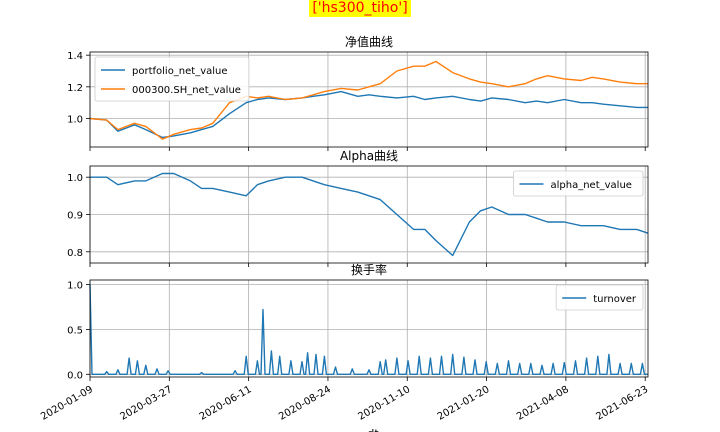  What do you see at coordinates (75, 330) in the screenshot?
I see `y-tick-label-2-1: 0.5` at bounding box center [75, 330].